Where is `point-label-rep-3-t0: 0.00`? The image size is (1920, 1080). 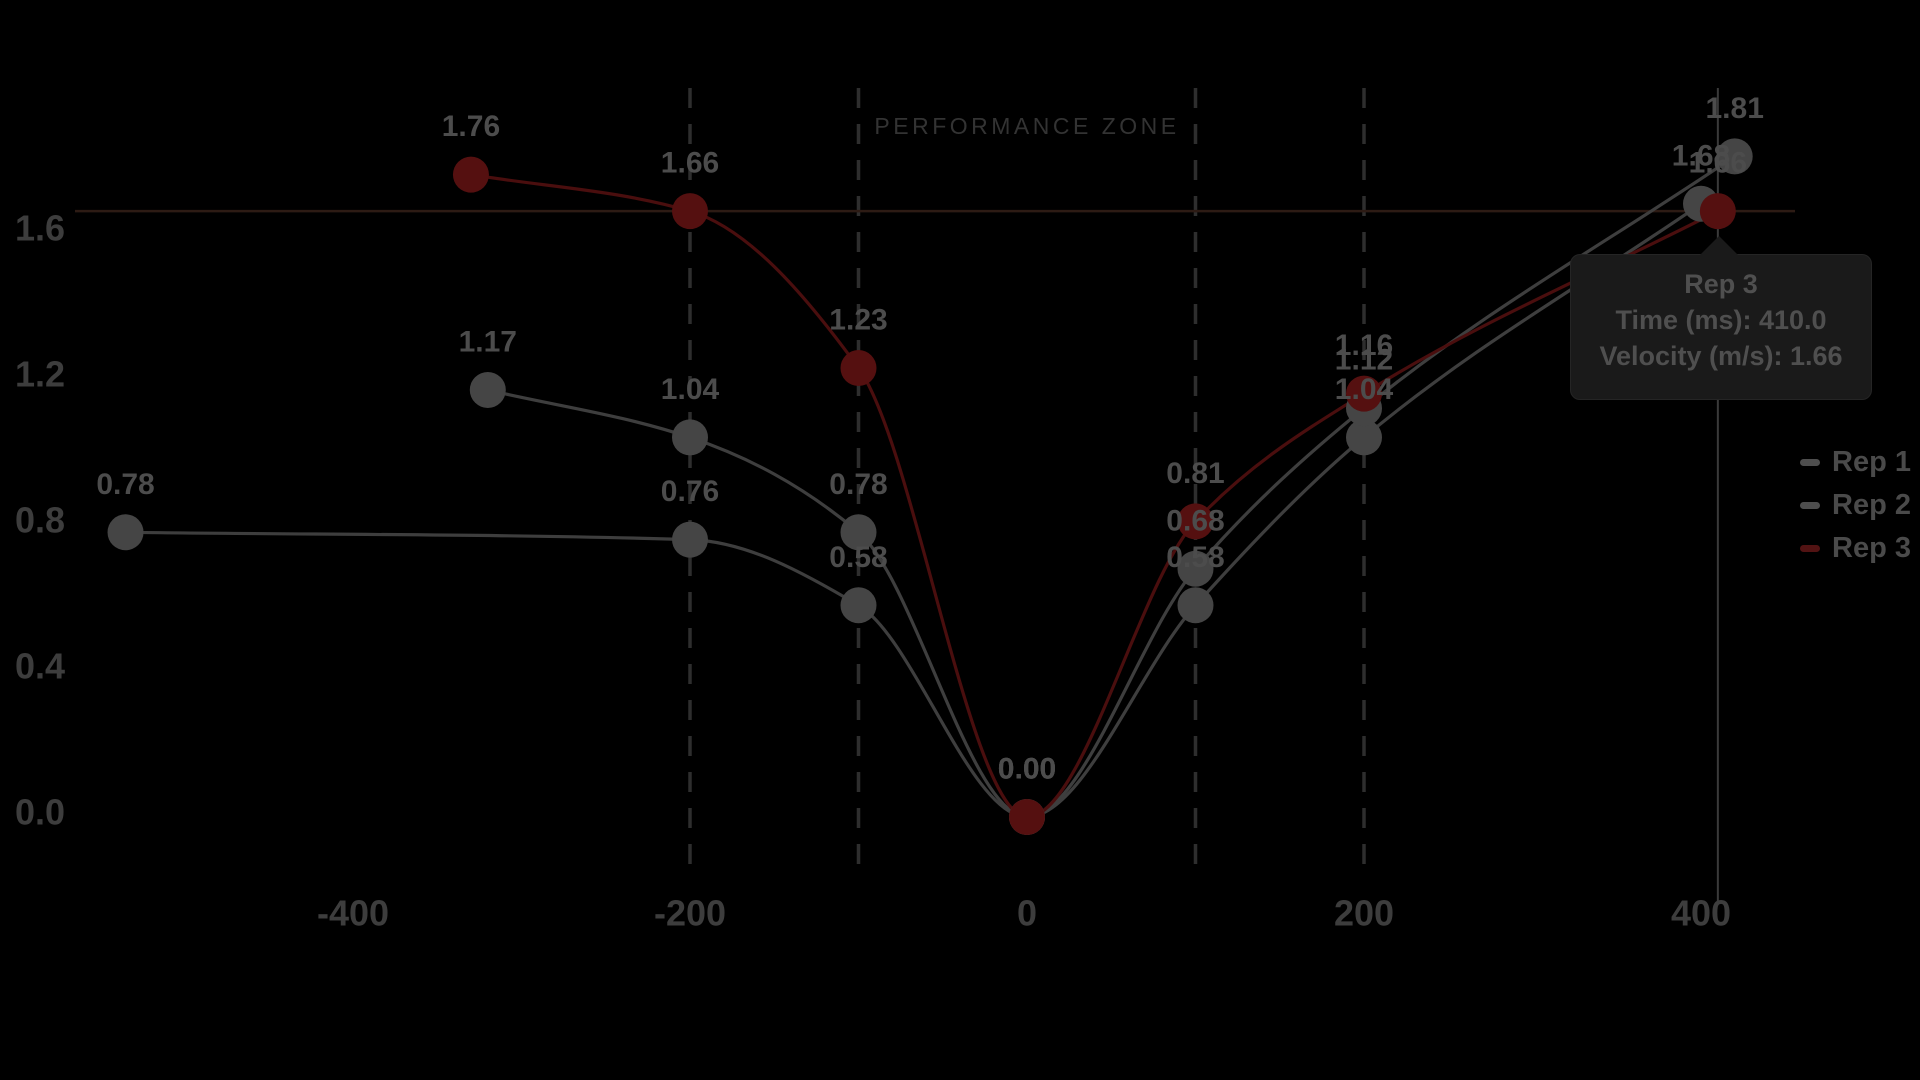
point-label-rep-3-t0: 0.00 is located at coordinates (1027, 769).